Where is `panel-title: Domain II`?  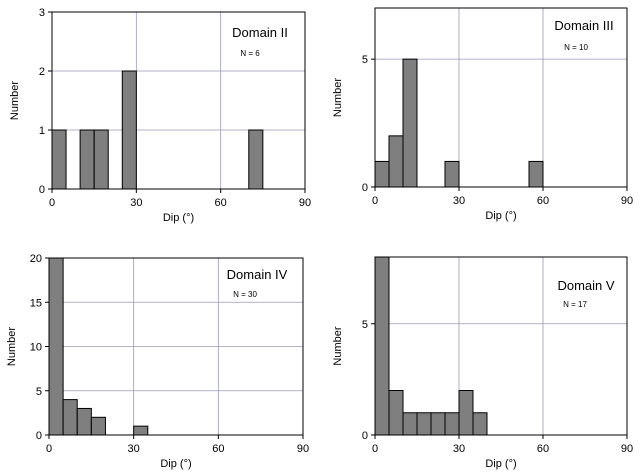 panel-title: Domain II is located at coordinates (260, 32).